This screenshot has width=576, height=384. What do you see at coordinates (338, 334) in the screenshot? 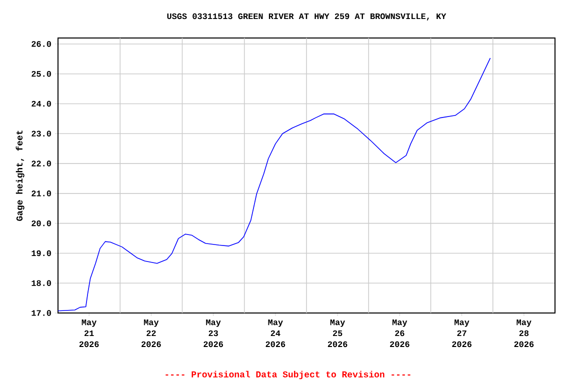
I see `x-tick-label: May 25 2026` at bounding box center [338, 334].